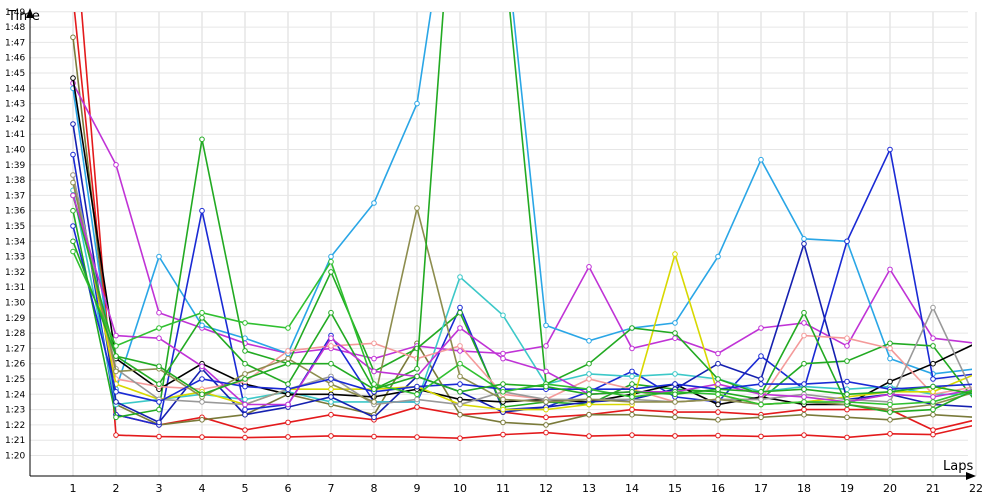  Describe the element at coordinates (976, 488) in the screenshot. I see `x-tick-label: 22` at that location.